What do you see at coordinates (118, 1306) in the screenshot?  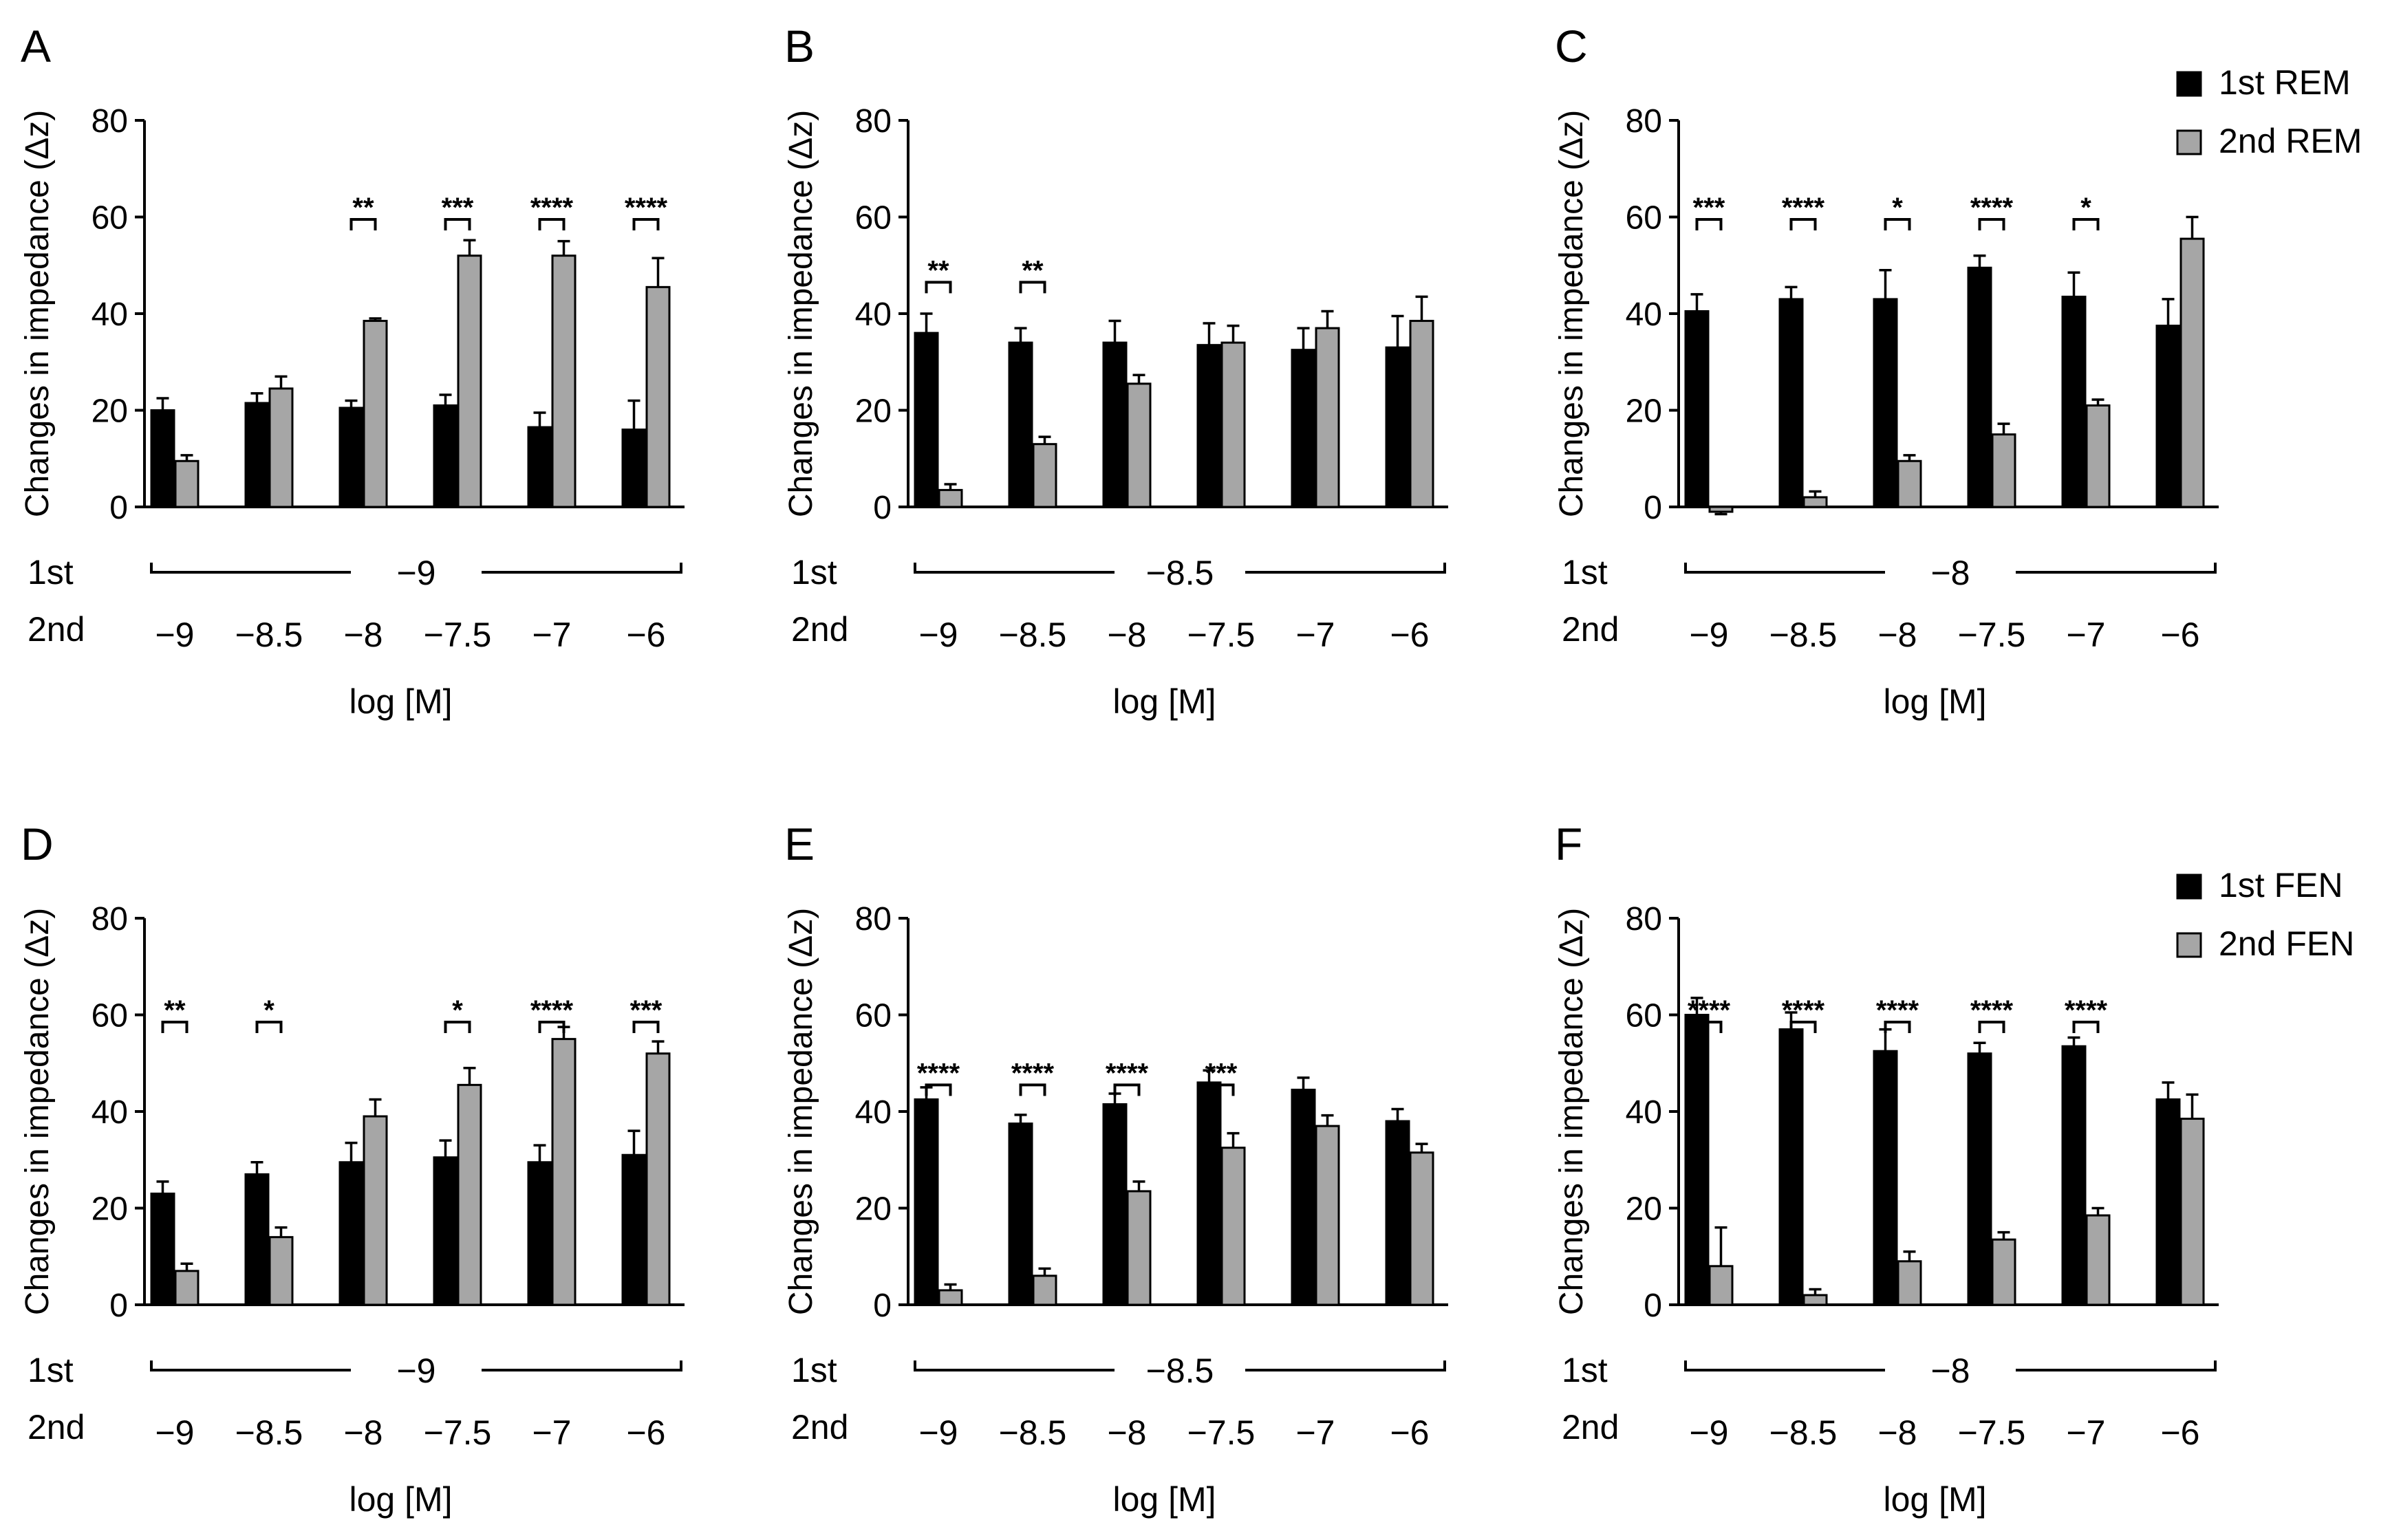 I see `panel-d-ytick-label-0: 0` at bounding box center [118, 1306].